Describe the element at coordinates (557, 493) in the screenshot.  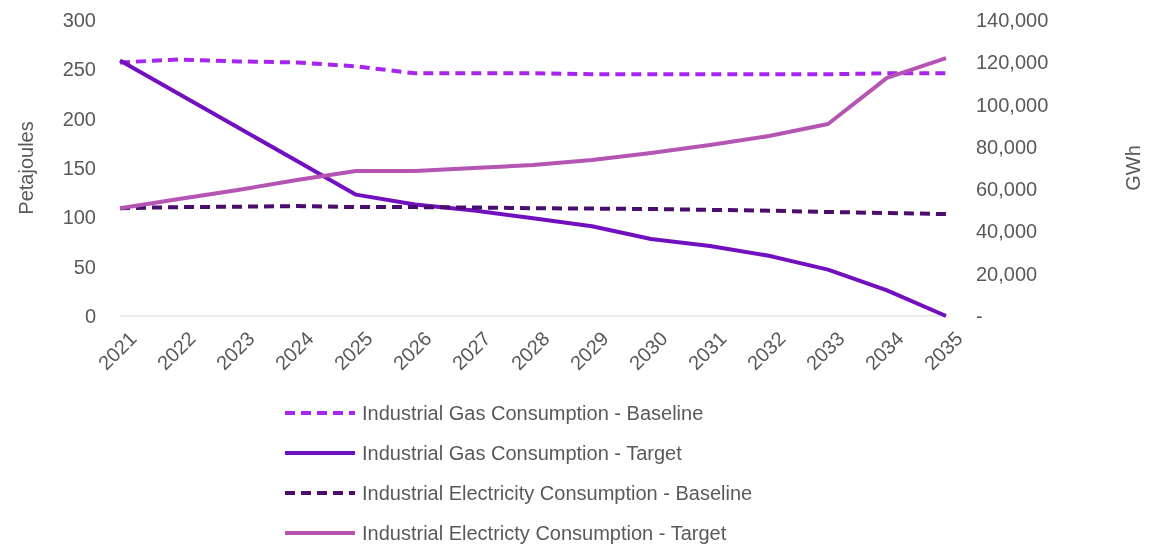
I see `legend-label: Industrial Electricity Consumption - Baseline` at that location.